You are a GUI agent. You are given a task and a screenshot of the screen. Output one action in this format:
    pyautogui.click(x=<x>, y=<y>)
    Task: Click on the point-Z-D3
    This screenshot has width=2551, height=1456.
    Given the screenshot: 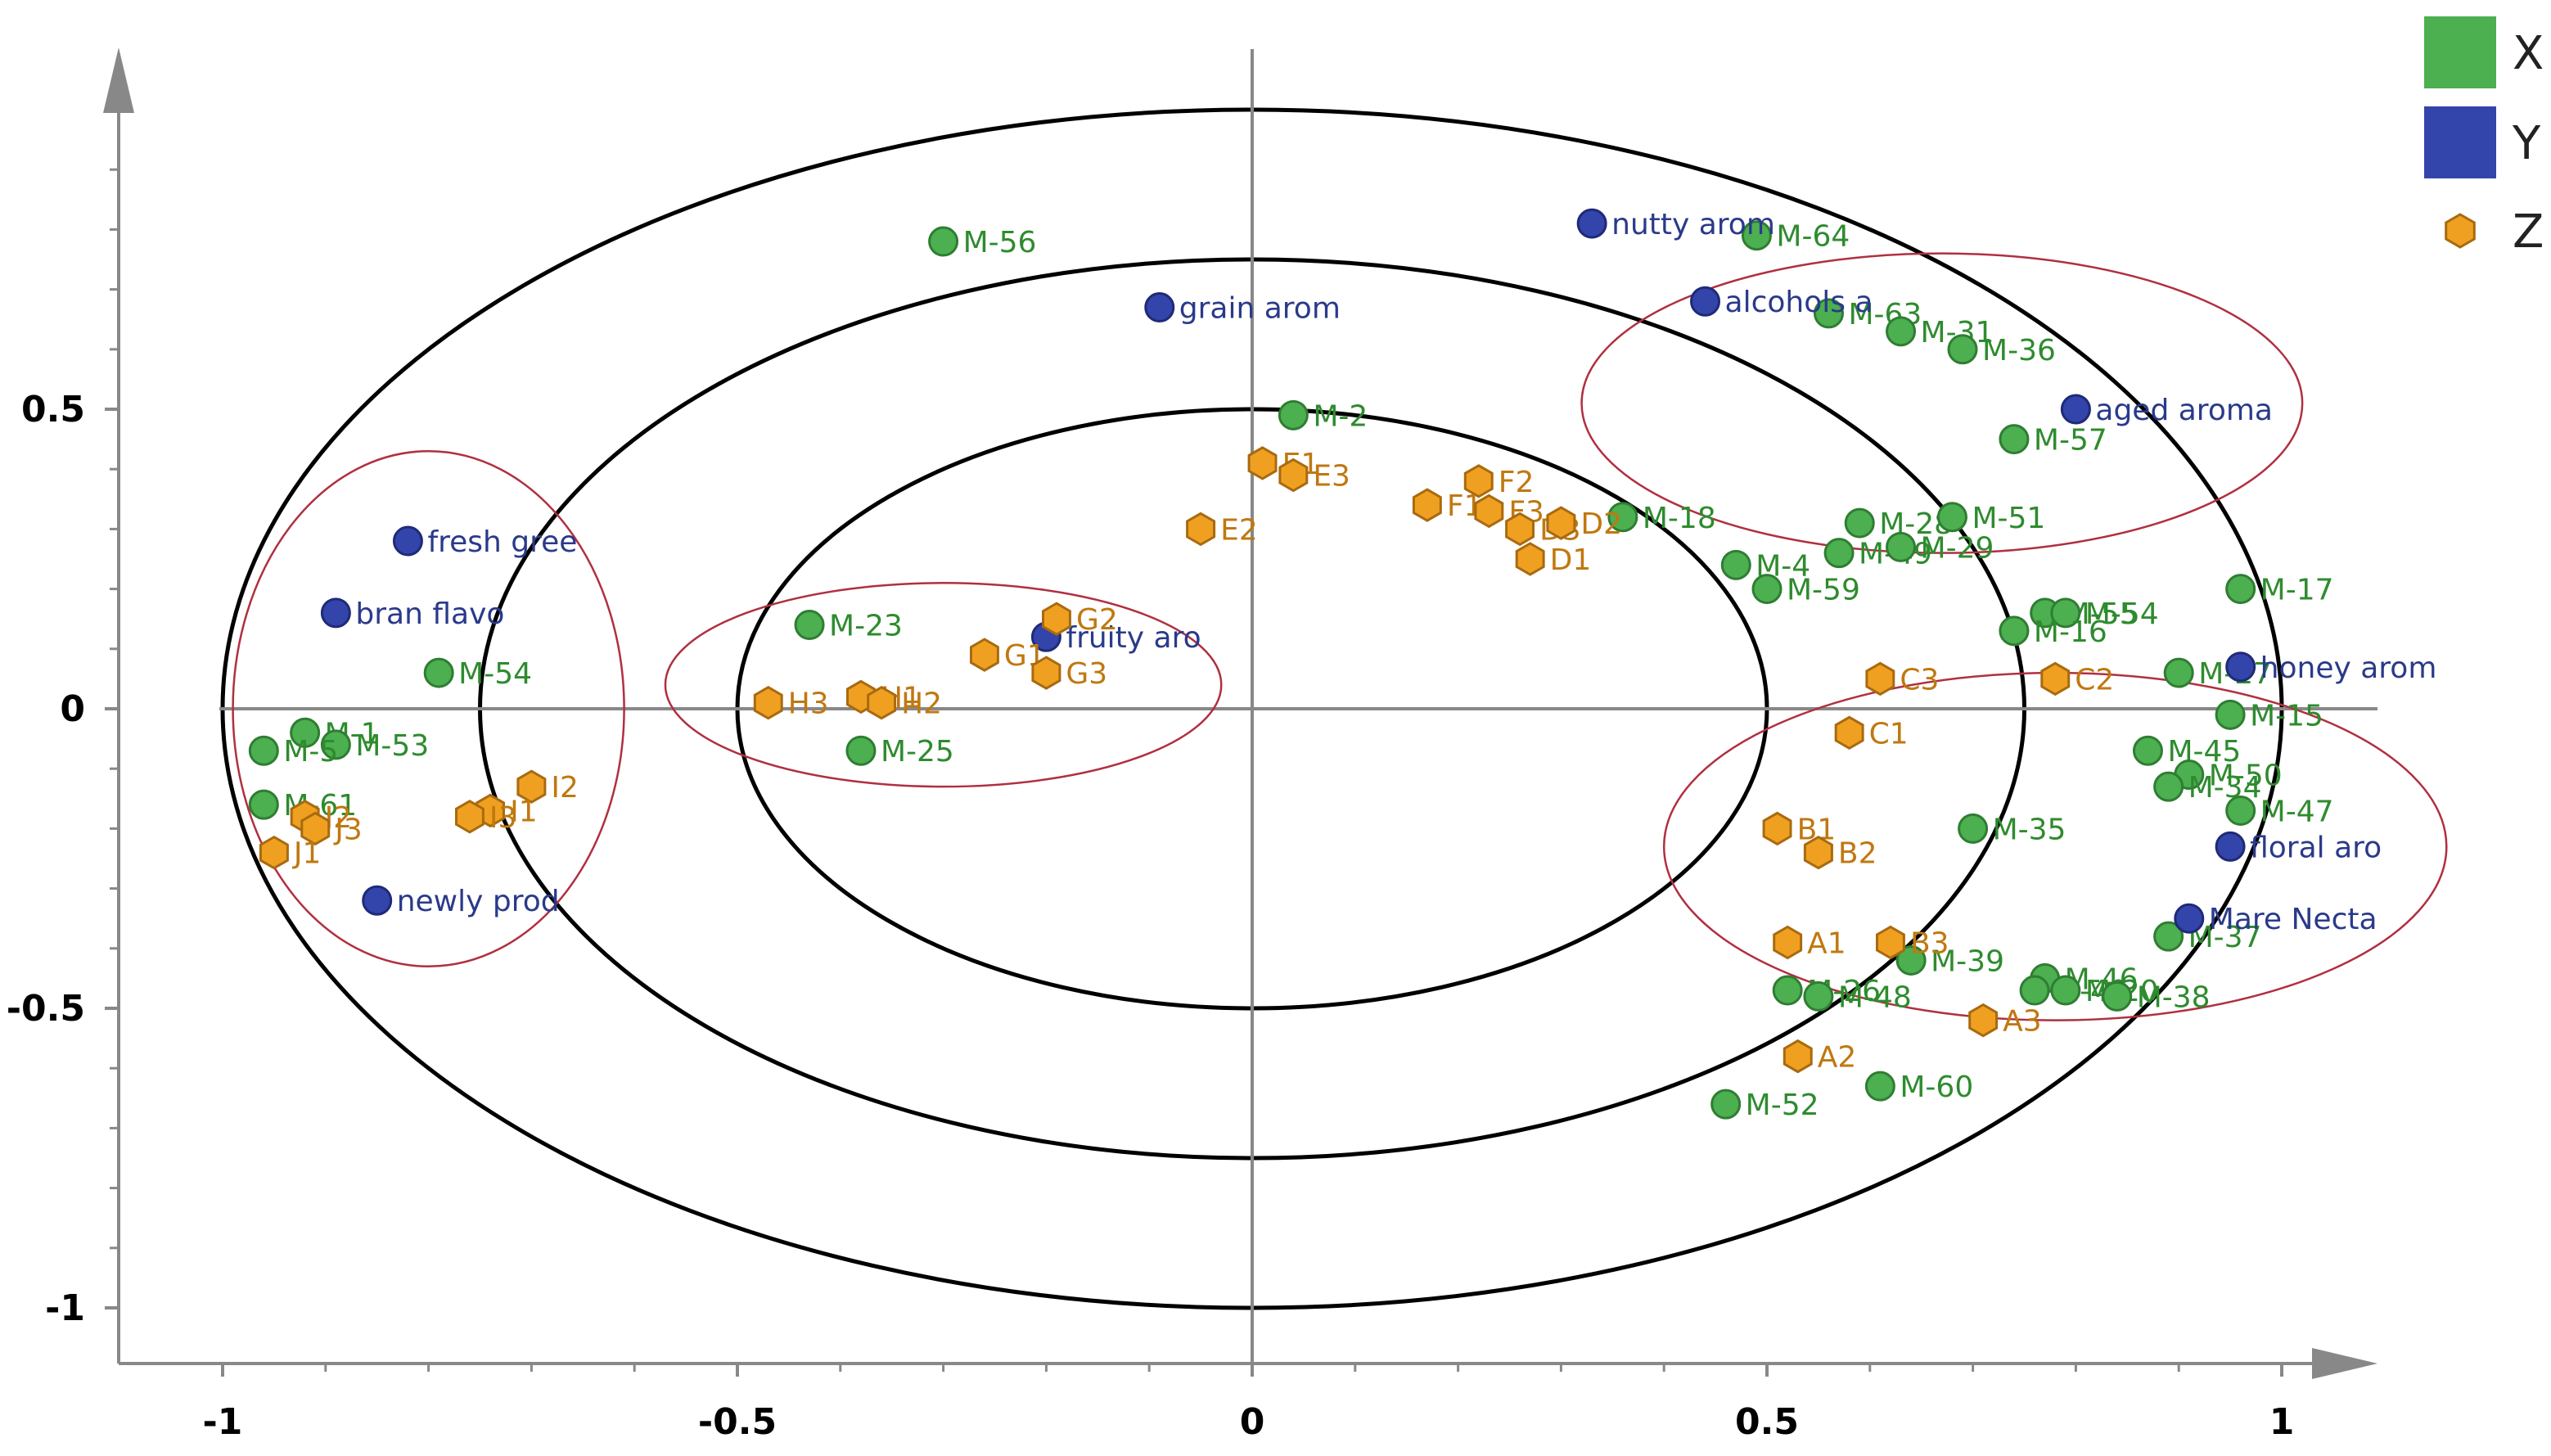 What is the action you would take?
    pyautogui.click(x=1520, y=529)
    